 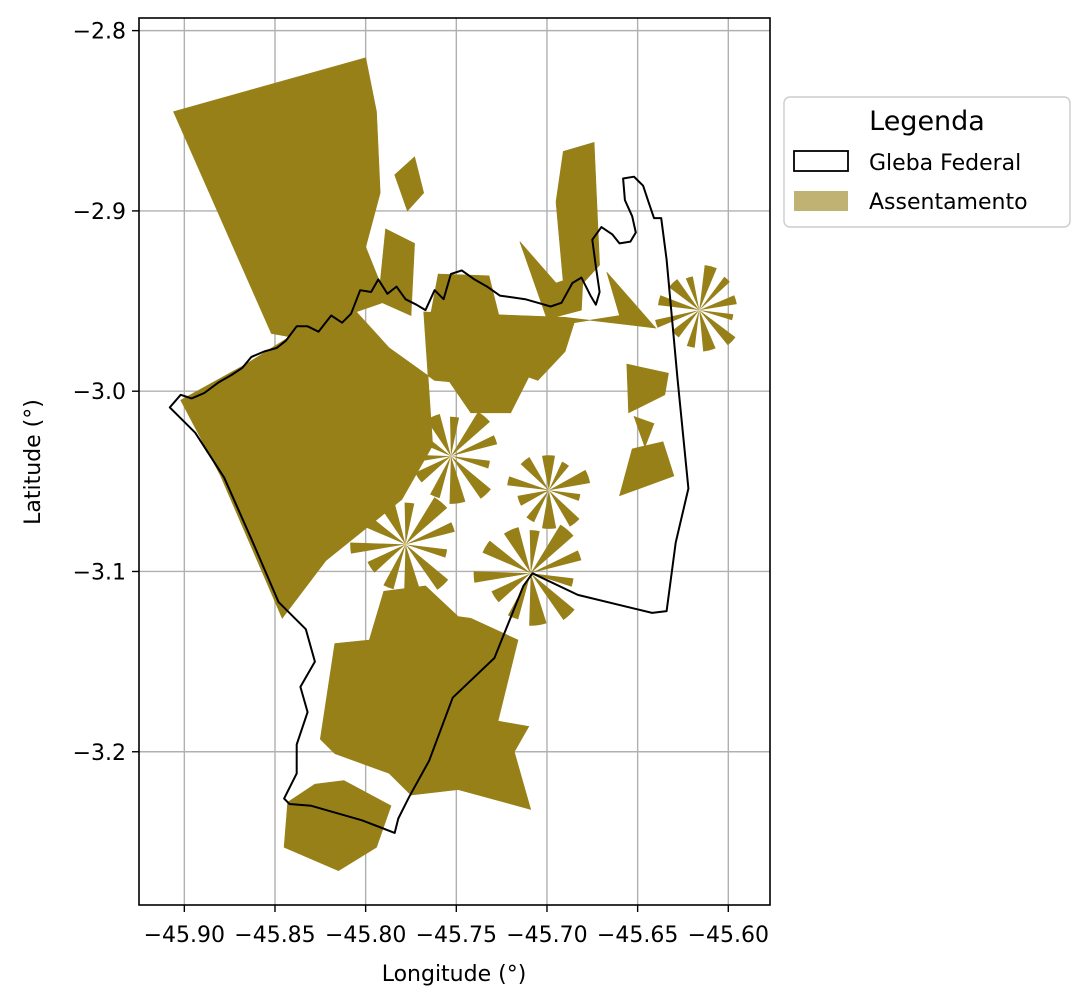 I want to click on legend-swatch-gleba, so click(x=821, y=161).